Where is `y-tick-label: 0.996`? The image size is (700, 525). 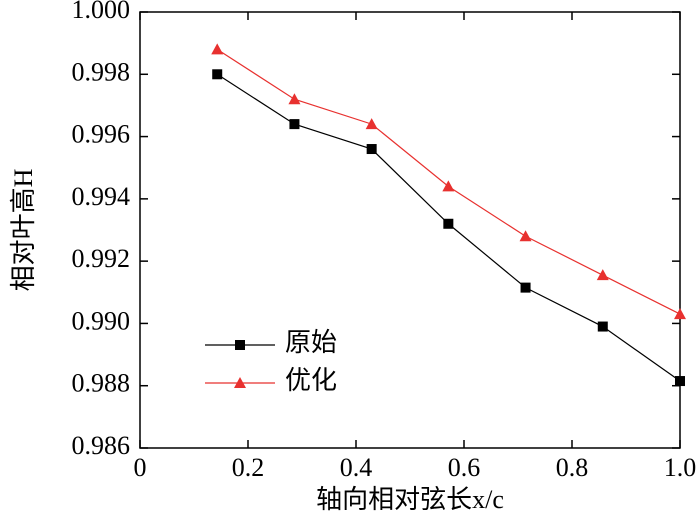
y-tick-label: 0.996 is located at coordinates (101, 134).